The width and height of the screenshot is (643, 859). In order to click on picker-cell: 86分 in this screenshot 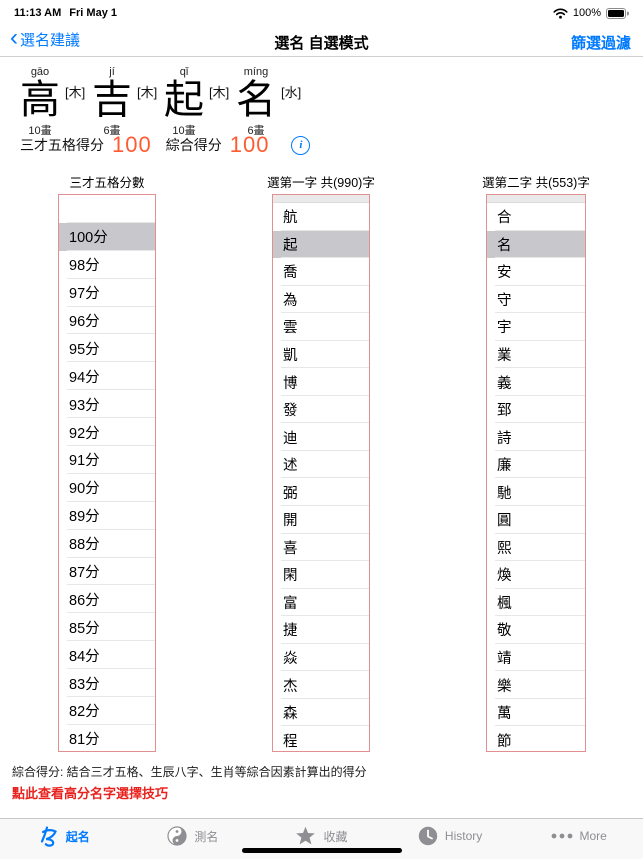, I will do `click(107, 599)`.